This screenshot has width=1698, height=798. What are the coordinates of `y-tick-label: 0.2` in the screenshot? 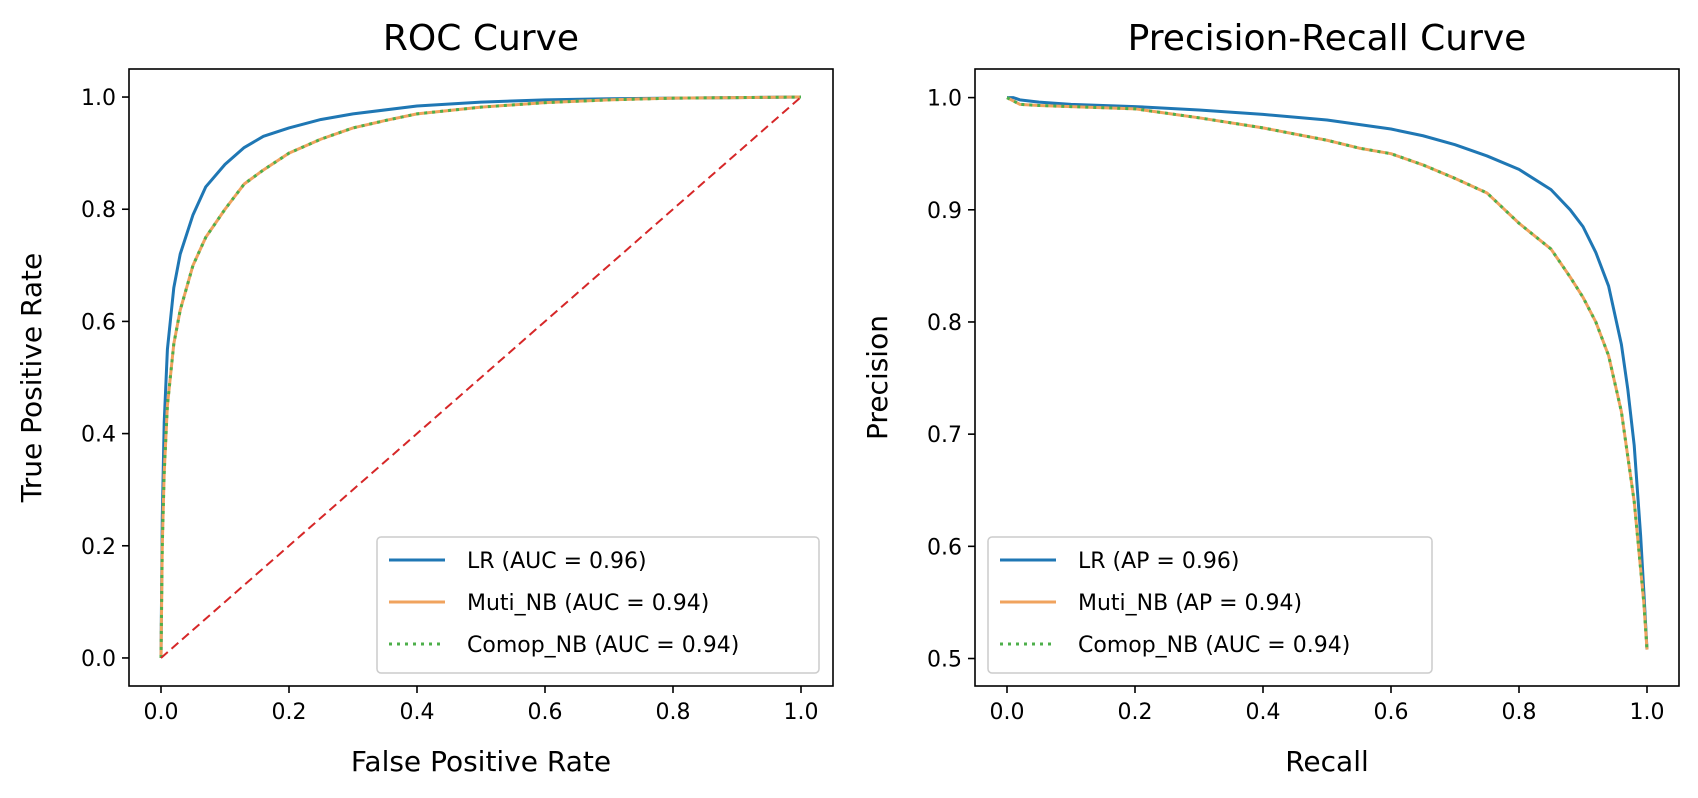 It's located at (98, 547).